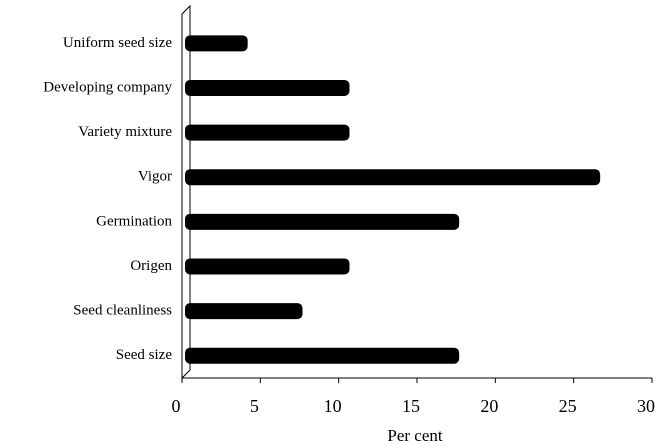 Image resolution: width=657 pixels, height=448 pixels. I want to click on x-tick-label: 5, so click(254, 406).